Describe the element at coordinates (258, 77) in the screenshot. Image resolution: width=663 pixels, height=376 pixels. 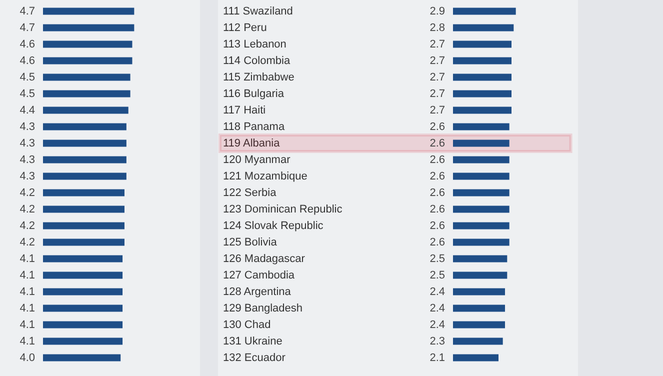
I see `y-tick-label: 115 Zimbabwe` at that location.